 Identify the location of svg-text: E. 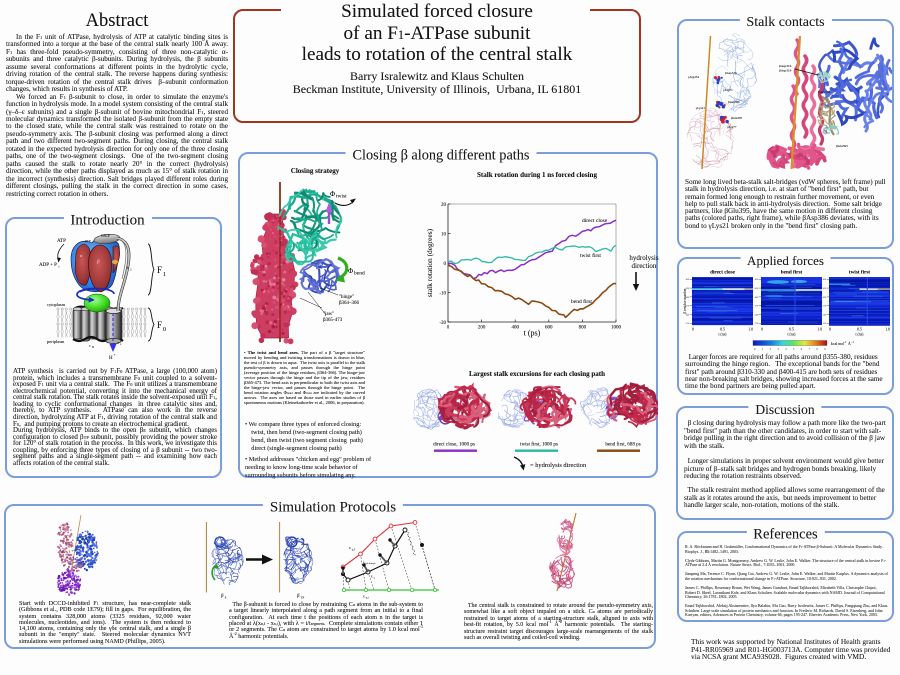
(226, 597).